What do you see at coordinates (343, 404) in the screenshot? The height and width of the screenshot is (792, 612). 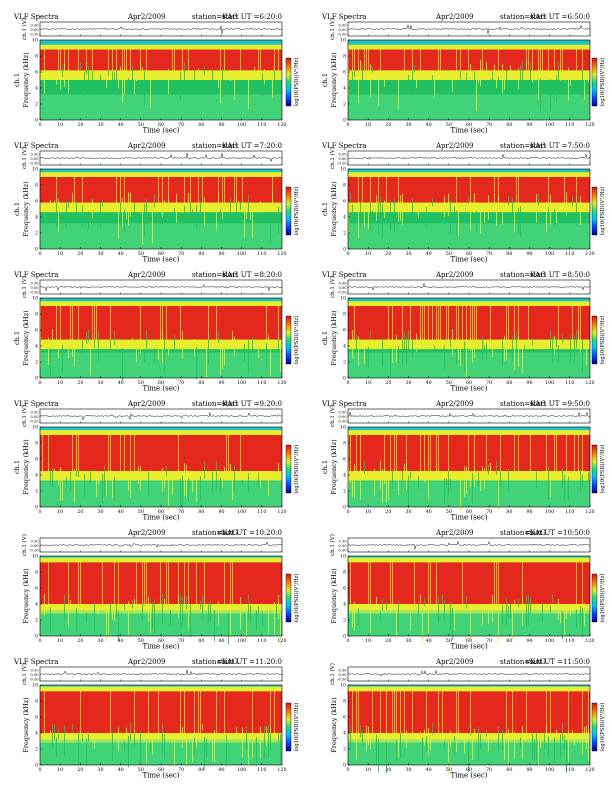 I see `panel-title: VLF Spectra` at bounding box center [343, 404].